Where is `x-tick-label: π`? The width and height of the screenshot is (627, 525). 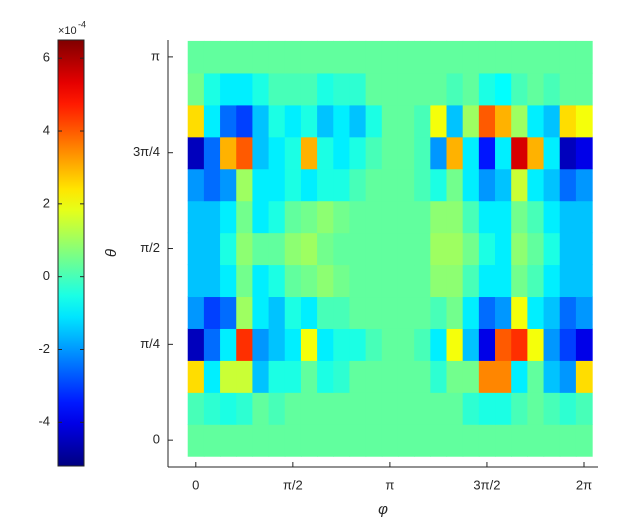 x-tick-label: π is located at coordinates (389, 484).